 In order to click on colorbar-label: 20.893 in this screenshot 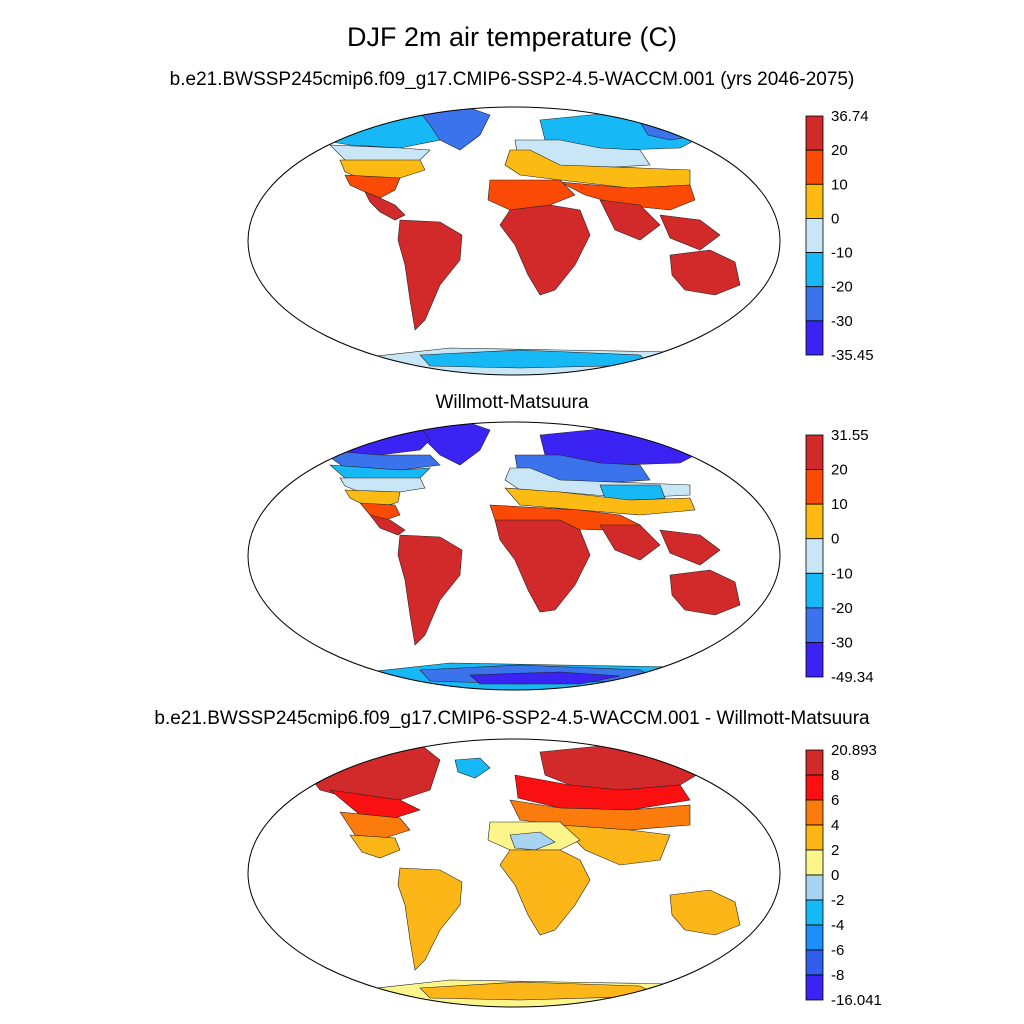, I will do `click(854, 750)`.